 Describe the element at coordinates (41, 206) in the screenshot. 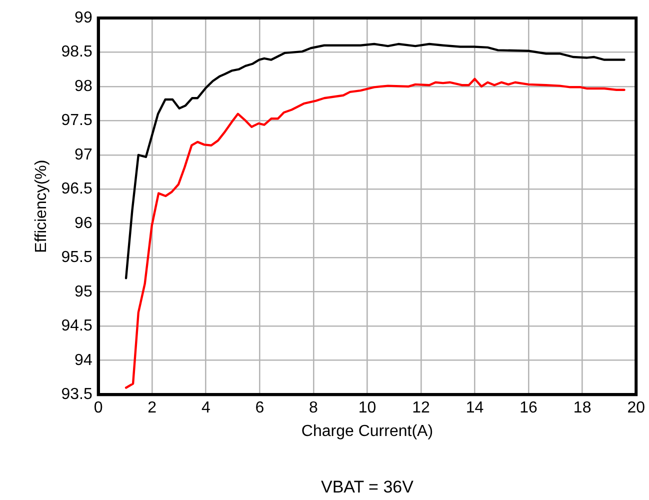

I see `y-axis-title: Efficiency(%)` at that location.